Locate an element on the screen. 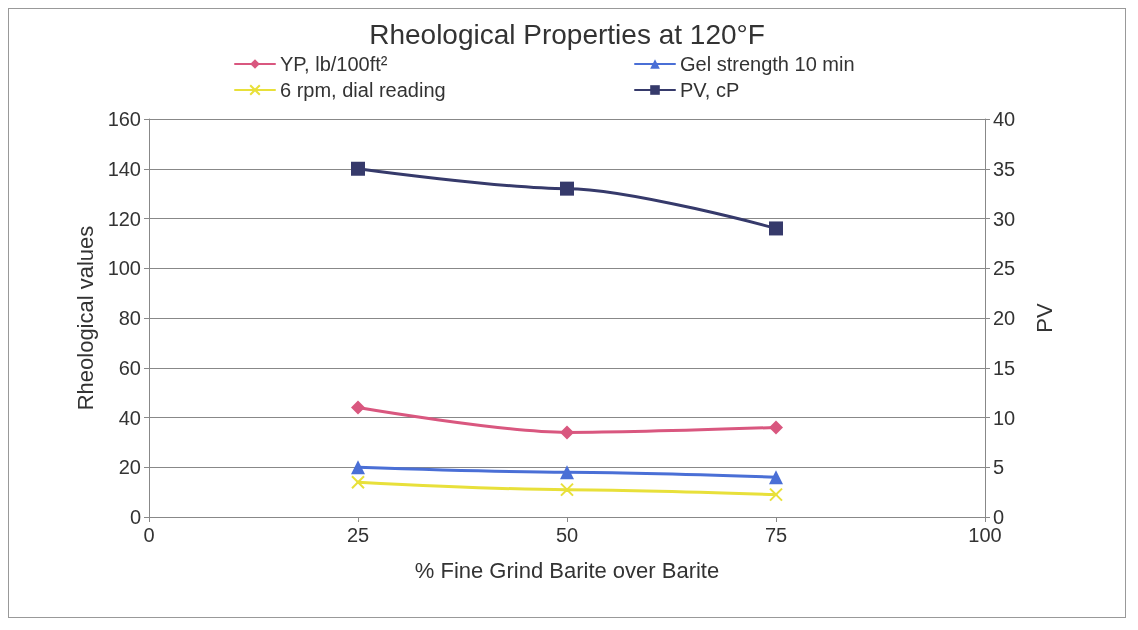 The image size is (1138, 630). y-tick-label: 0 is located at coordinates (135, 517).